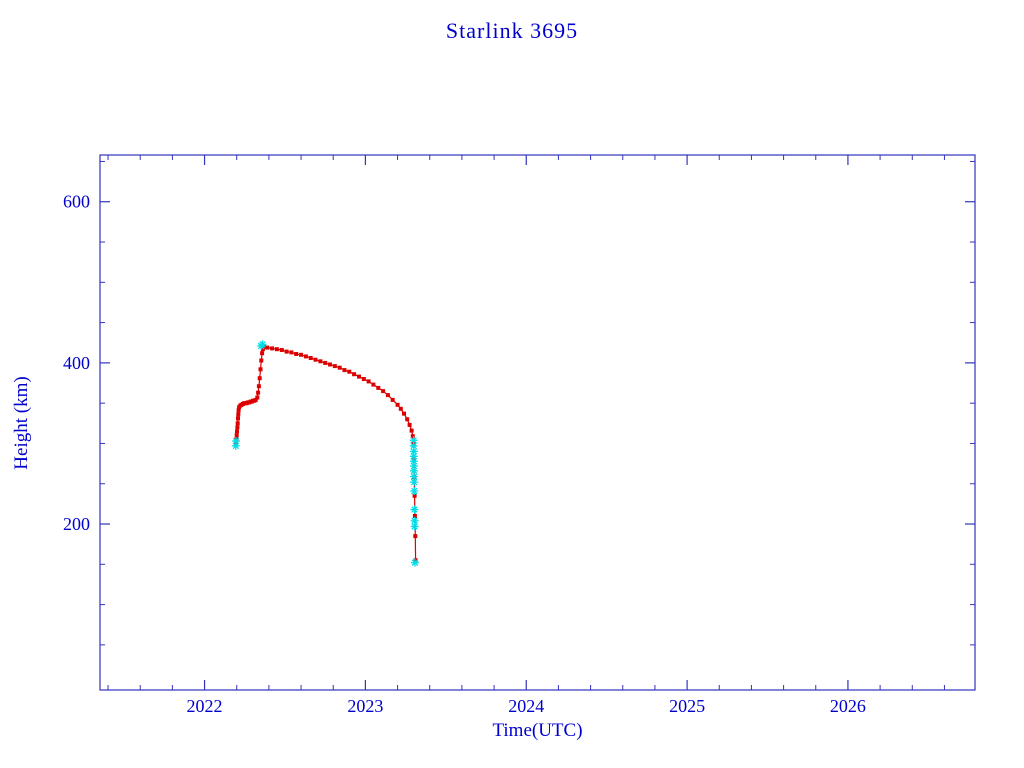 This screenshot has width=1024, height=768. I want to click on x-tick-label: 2022, so click(205, 706).